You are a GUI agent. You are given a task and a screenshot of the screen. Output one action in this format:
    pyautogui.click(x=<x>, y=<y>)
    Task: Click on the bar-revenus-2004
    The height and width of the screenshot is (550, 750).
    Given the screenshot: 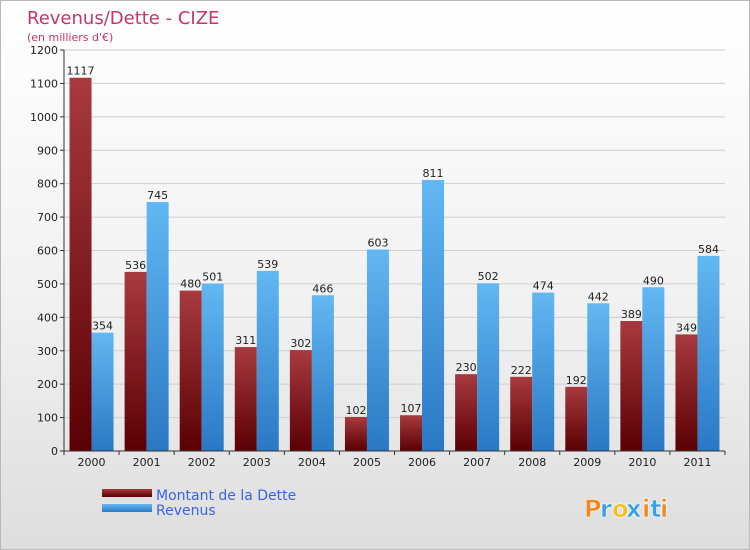 What is the action you would take?
    pyautogui.click(x=322, y=373)
    